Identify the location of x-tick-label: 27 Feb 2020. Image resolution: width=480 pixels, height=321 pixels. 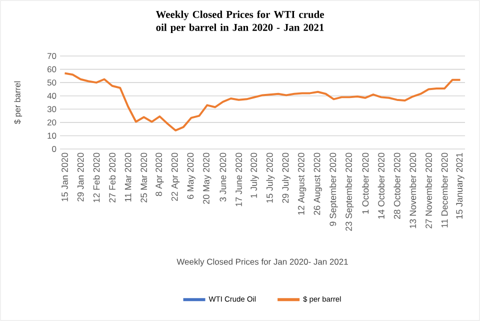
(112, 177).